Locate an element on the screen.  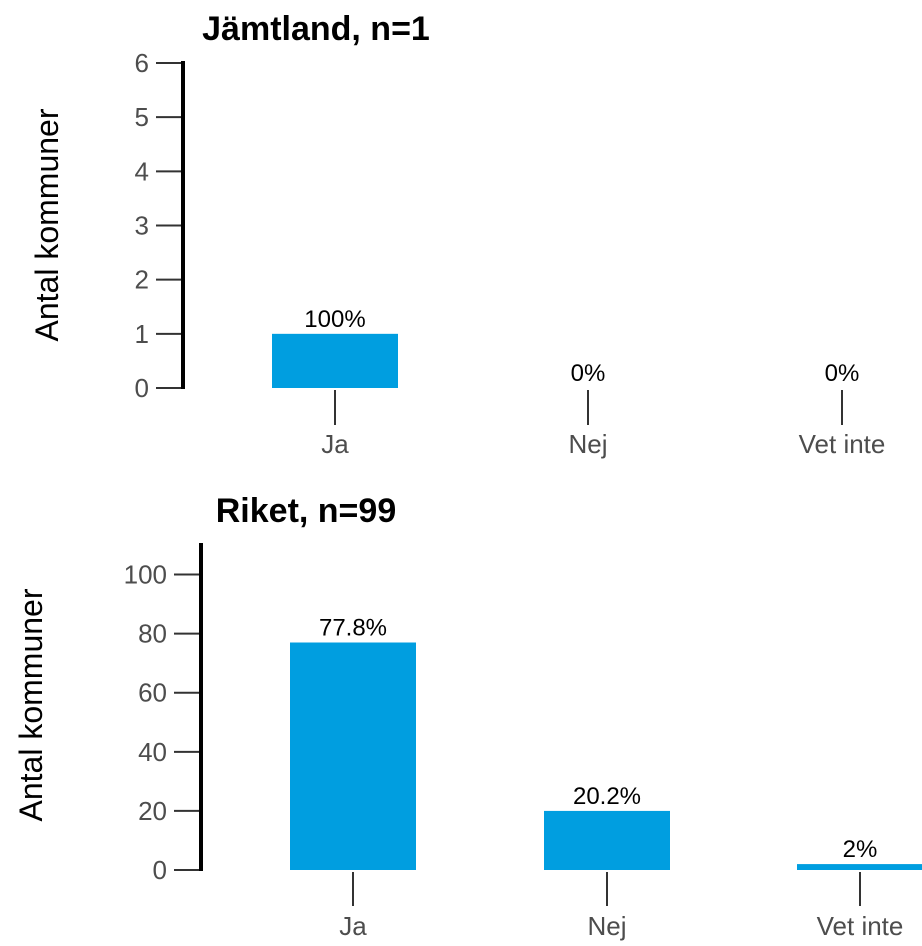
bar-data-label: 77.8% is located at coordinates (353, 628).